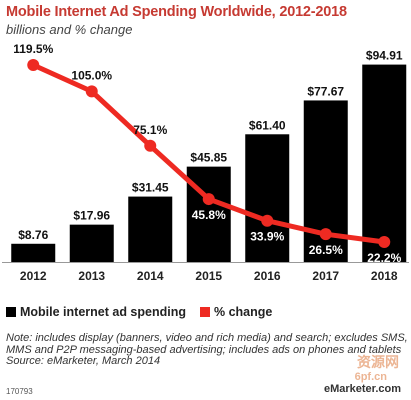 This screenshot has width=411, height=400. What do you see at coordinates (150, 188) in the screenshot?
I see `bar-value-label: $31.45` at bounding box center [150, 188].